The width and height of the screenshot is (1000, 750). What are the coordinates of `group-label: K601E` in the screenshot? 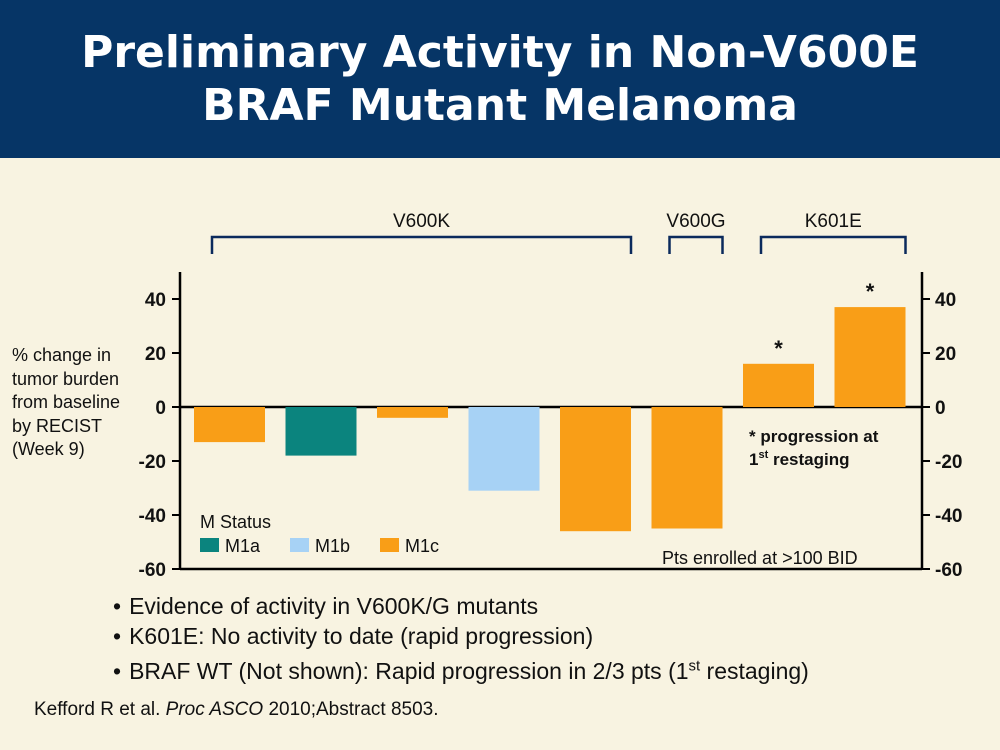 It's located at (833, 221).